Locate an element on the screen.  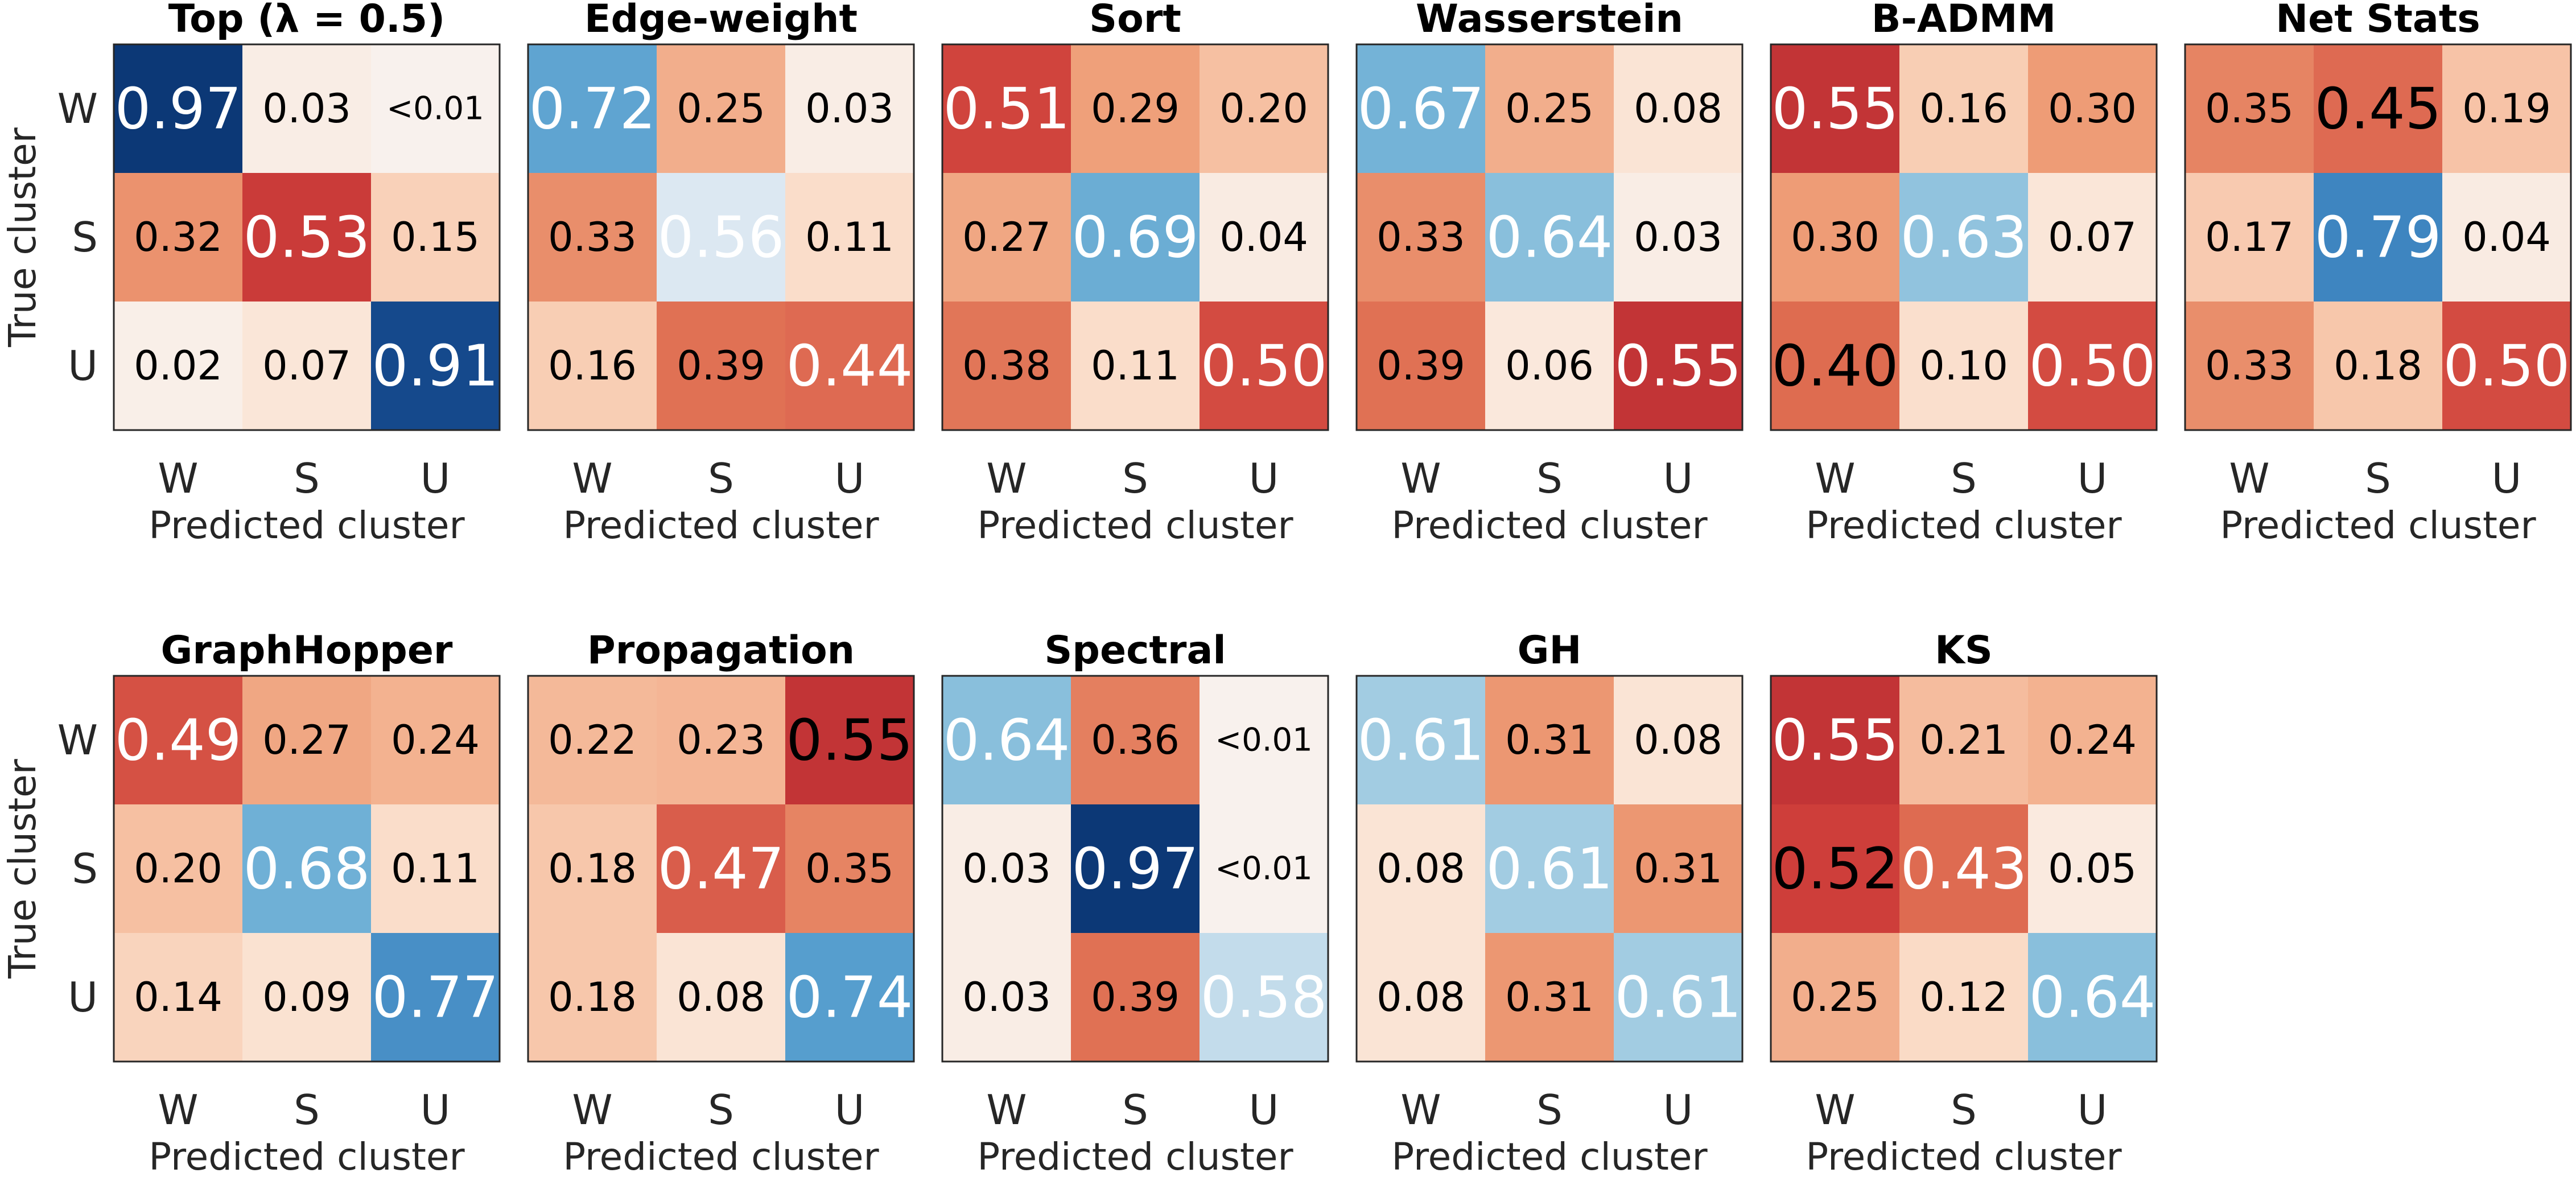
cell-value-label: 0.20 is located at coordinates (1263, 108).